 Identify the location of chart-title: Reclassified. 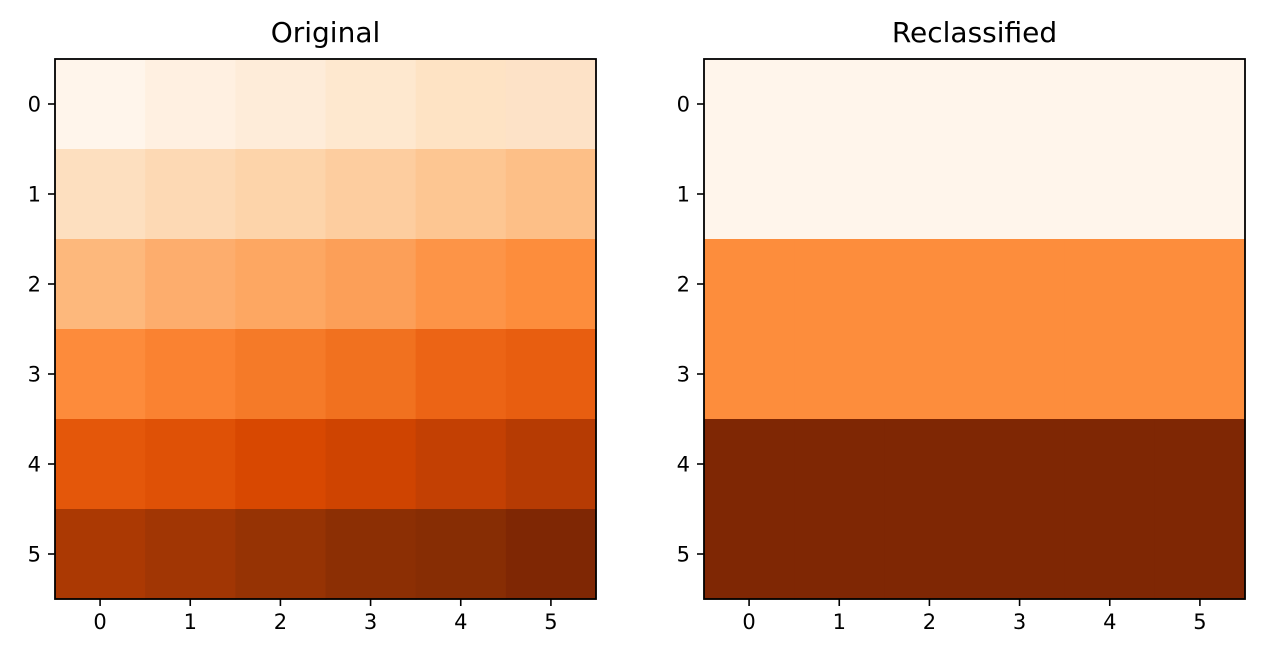
(974, 32).